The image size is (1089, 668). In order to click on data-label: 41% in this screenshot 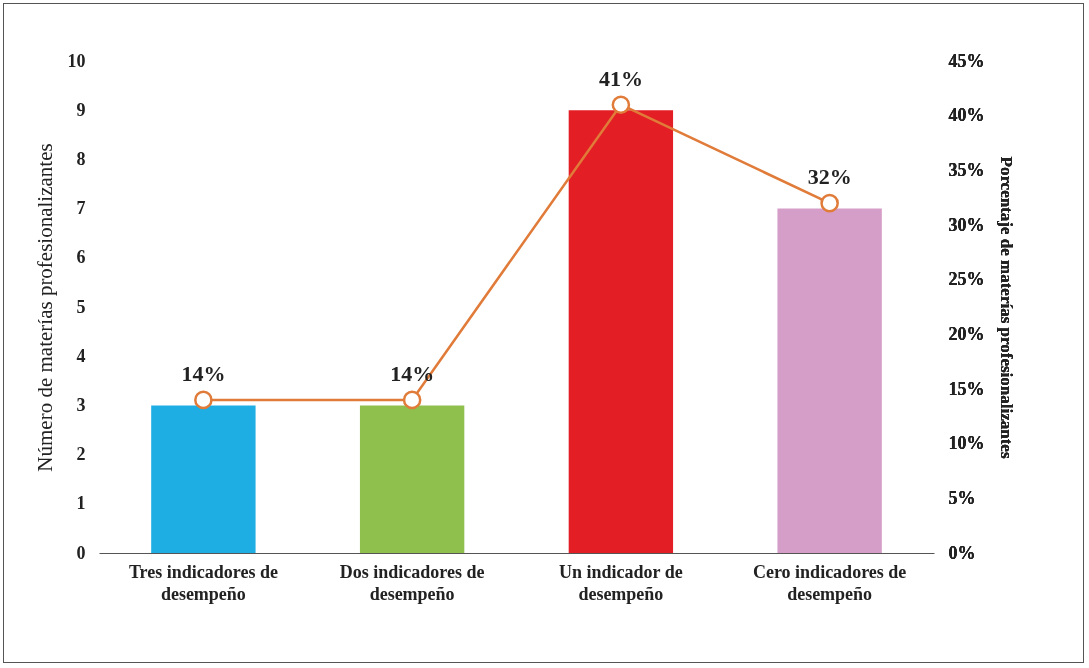, I will do `click(620, 78)`.